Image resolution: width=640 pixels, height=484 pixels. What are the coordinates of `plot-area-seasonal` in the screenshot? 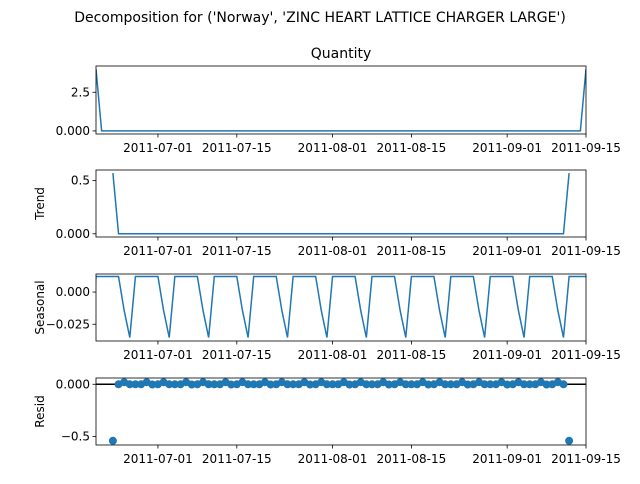 It's located at (341, 306).